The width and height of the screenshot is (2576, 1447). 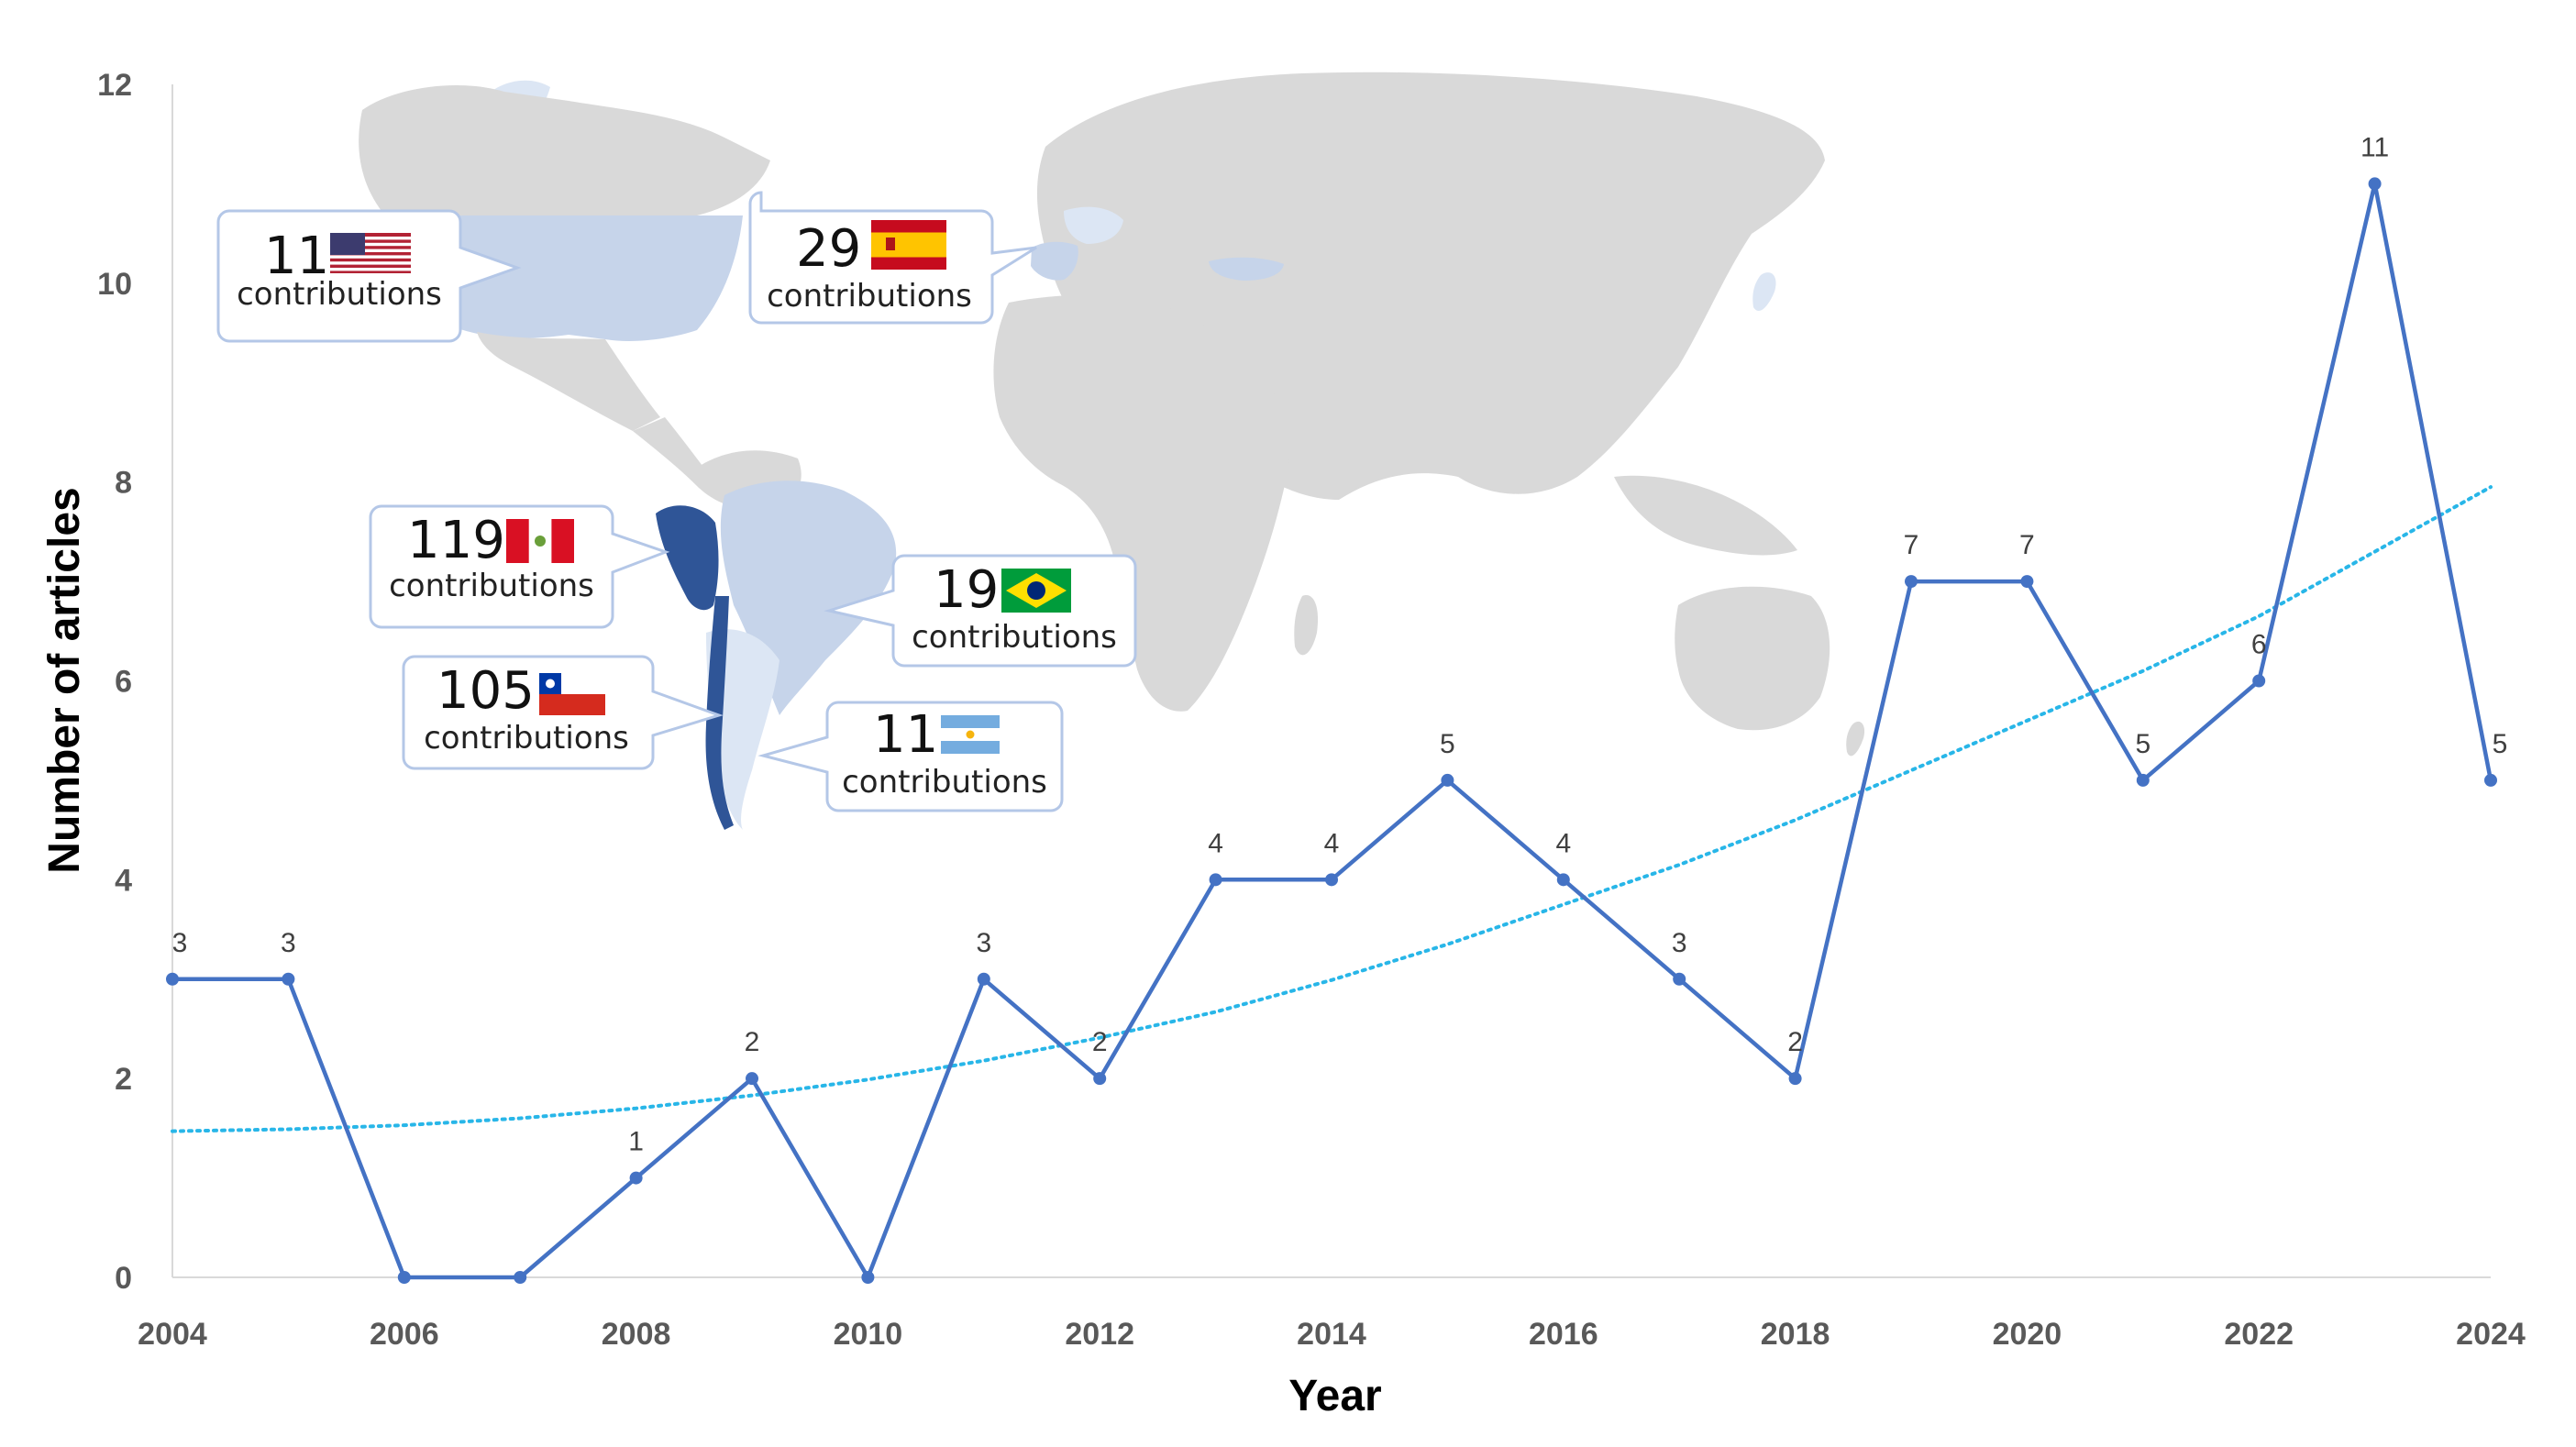 What do you see at coordinates (1334, 1396) in the screenshot?
I see `x-axis-title: Year` at bounding box center [1334, 1396].